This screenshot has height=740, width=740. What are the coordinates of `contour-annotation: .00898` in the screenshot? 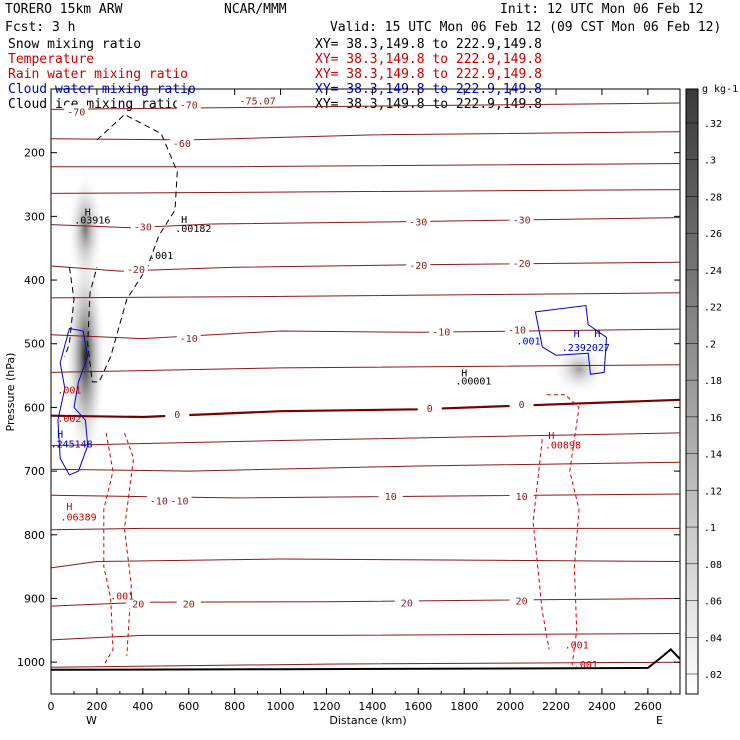 It's located at (563, 445).